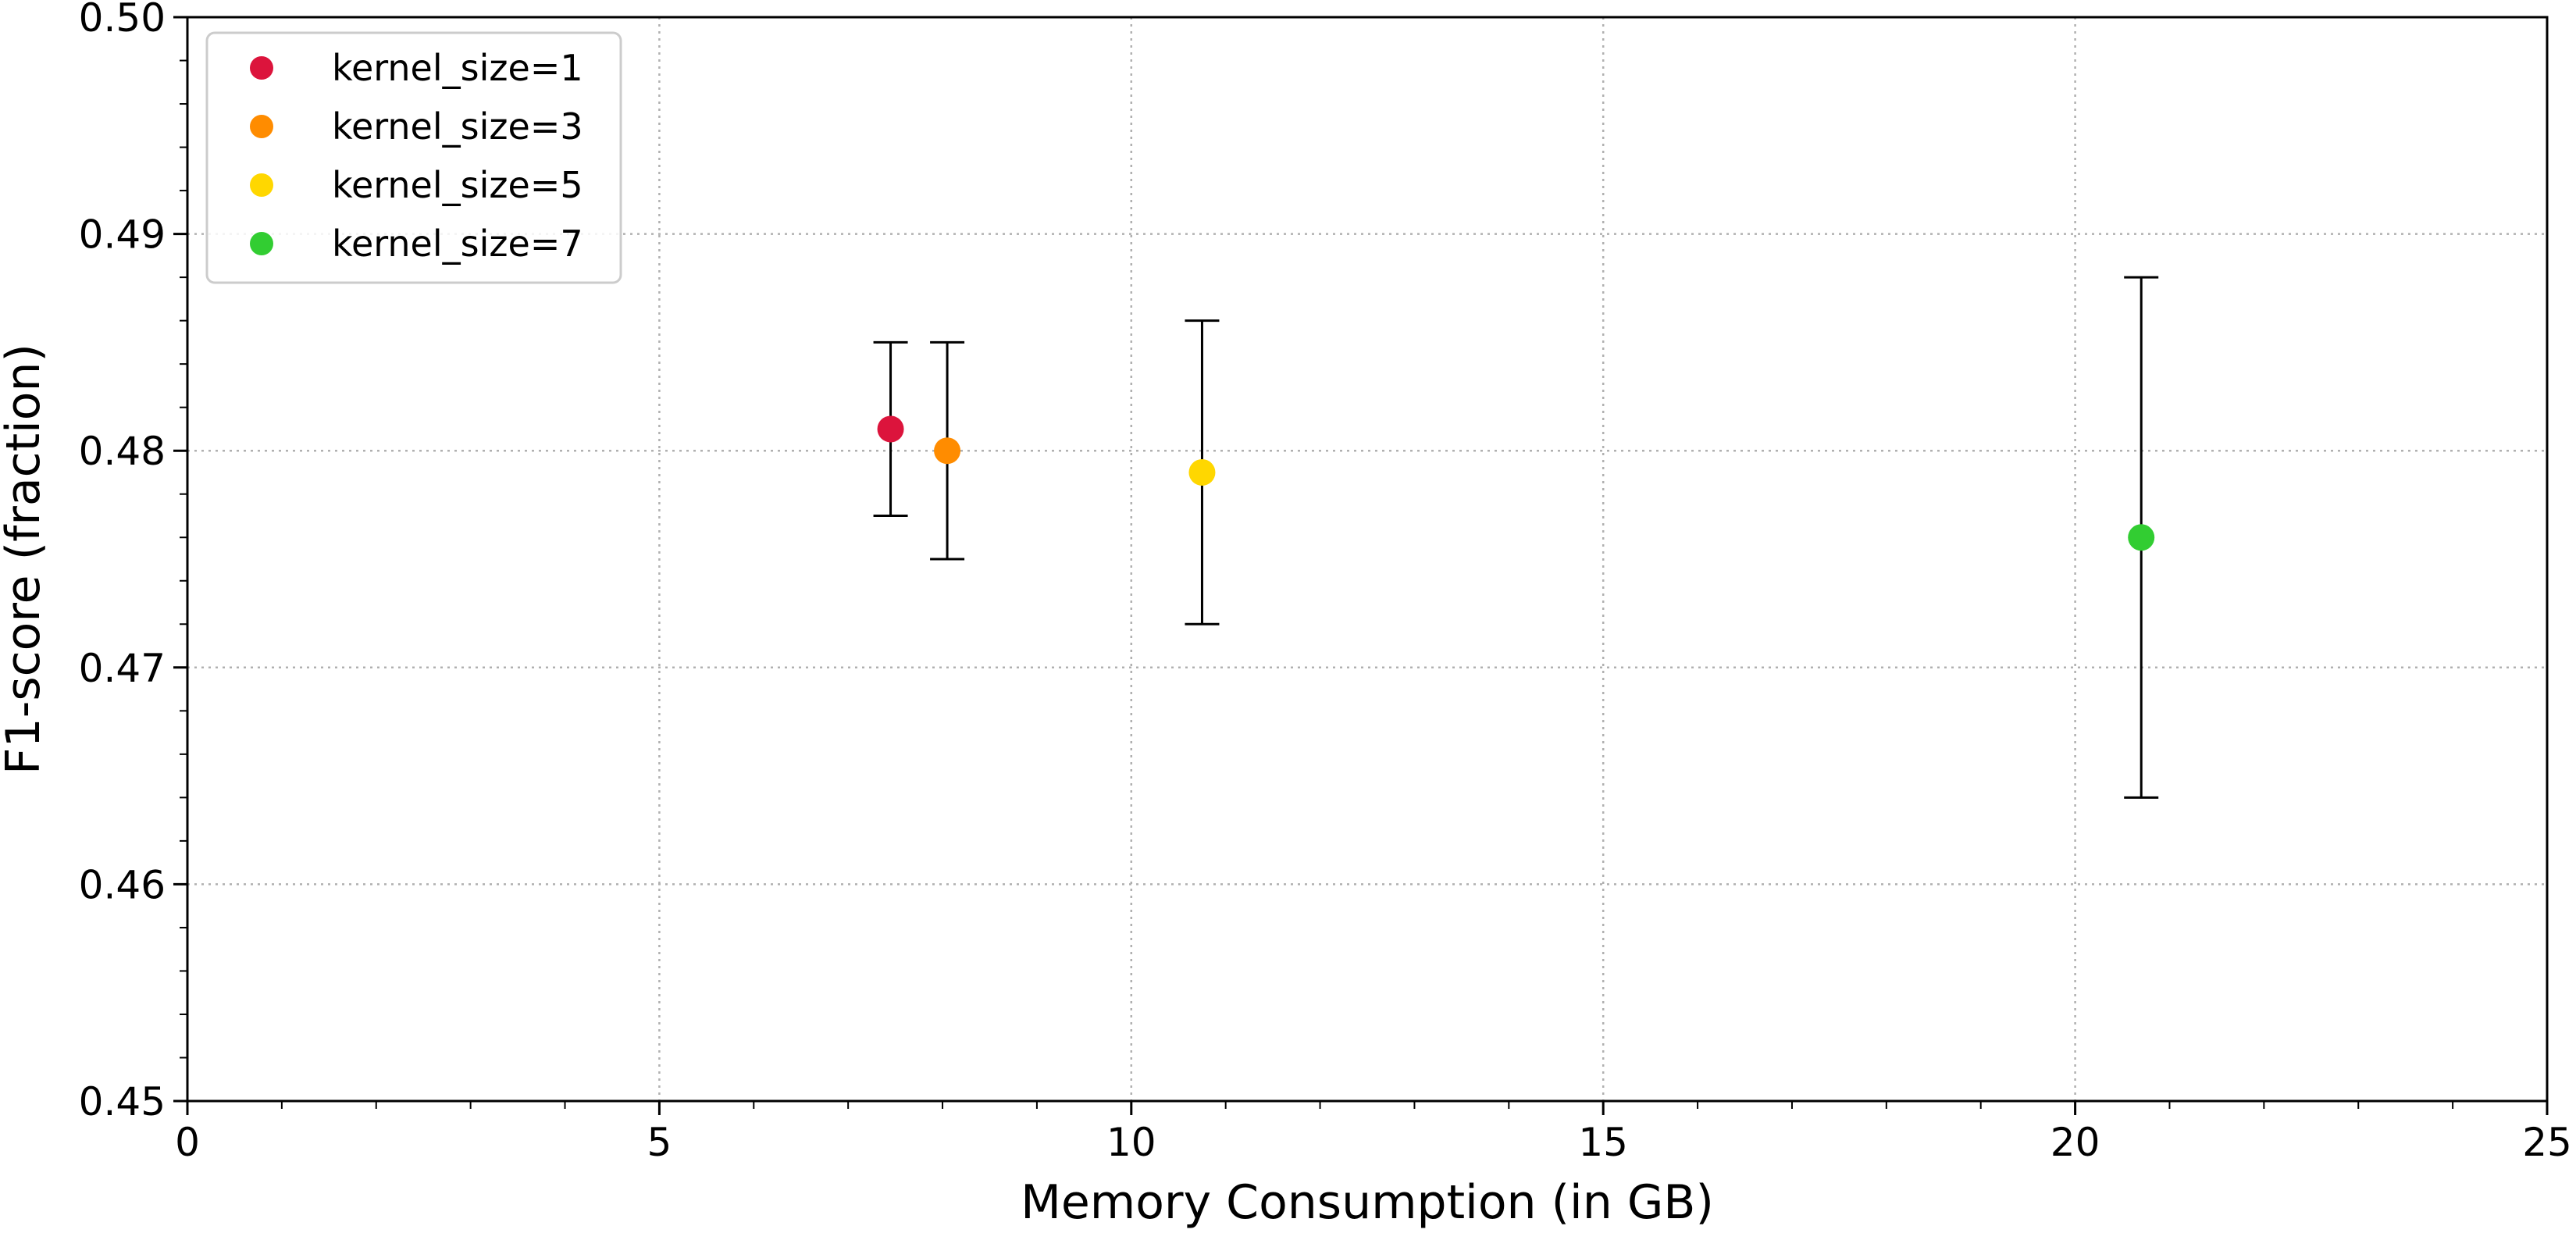 The width and height of the screenshot is (2576, 1233). I want to click on legend-entry-label: kernel_size=5, so click(457, 185).